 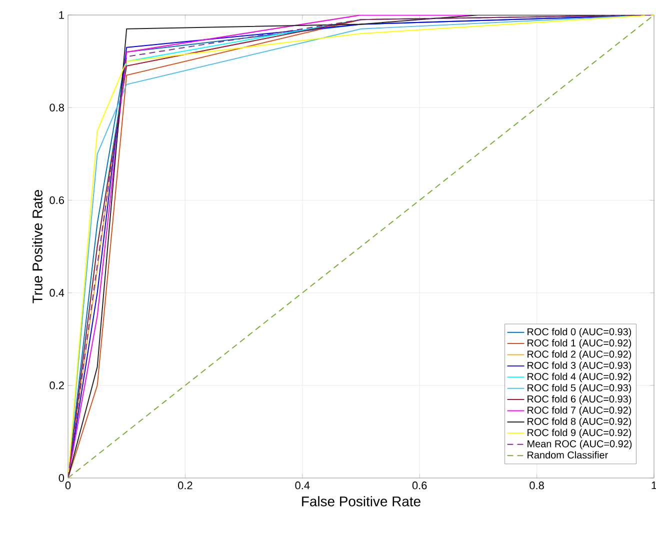 What do you see at coordinates (580, 355) in the screenshot?
I see `legend-label: ROC fold 2 (AUC=0.92)` at bounding box center [580, 355].